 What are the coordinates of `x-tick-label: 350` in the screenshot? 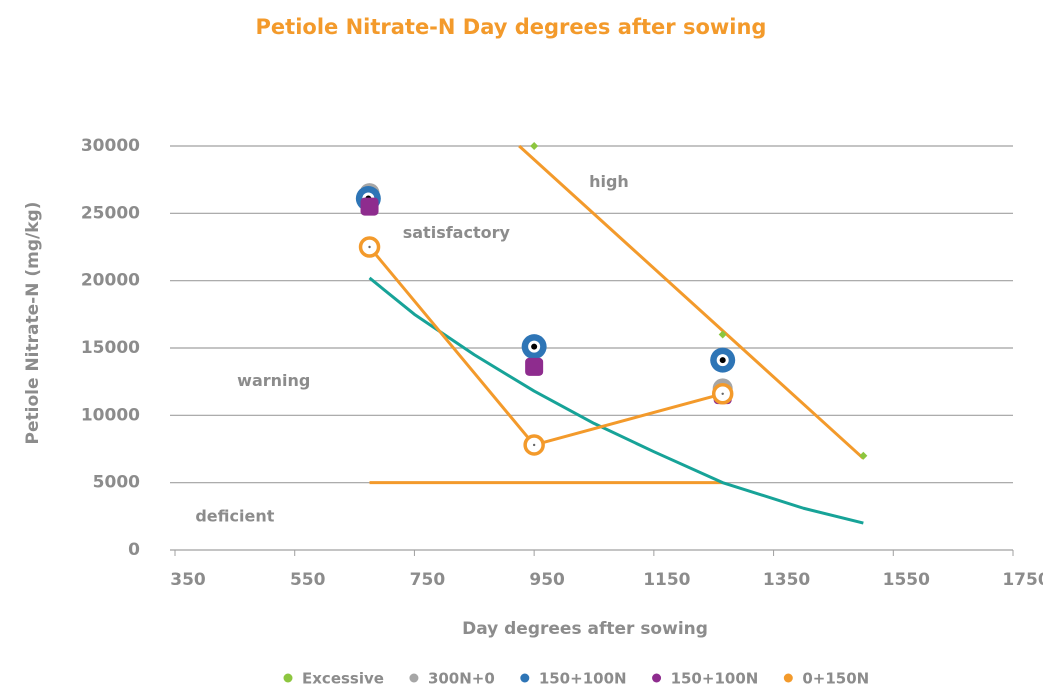 It's located at (188, 580).